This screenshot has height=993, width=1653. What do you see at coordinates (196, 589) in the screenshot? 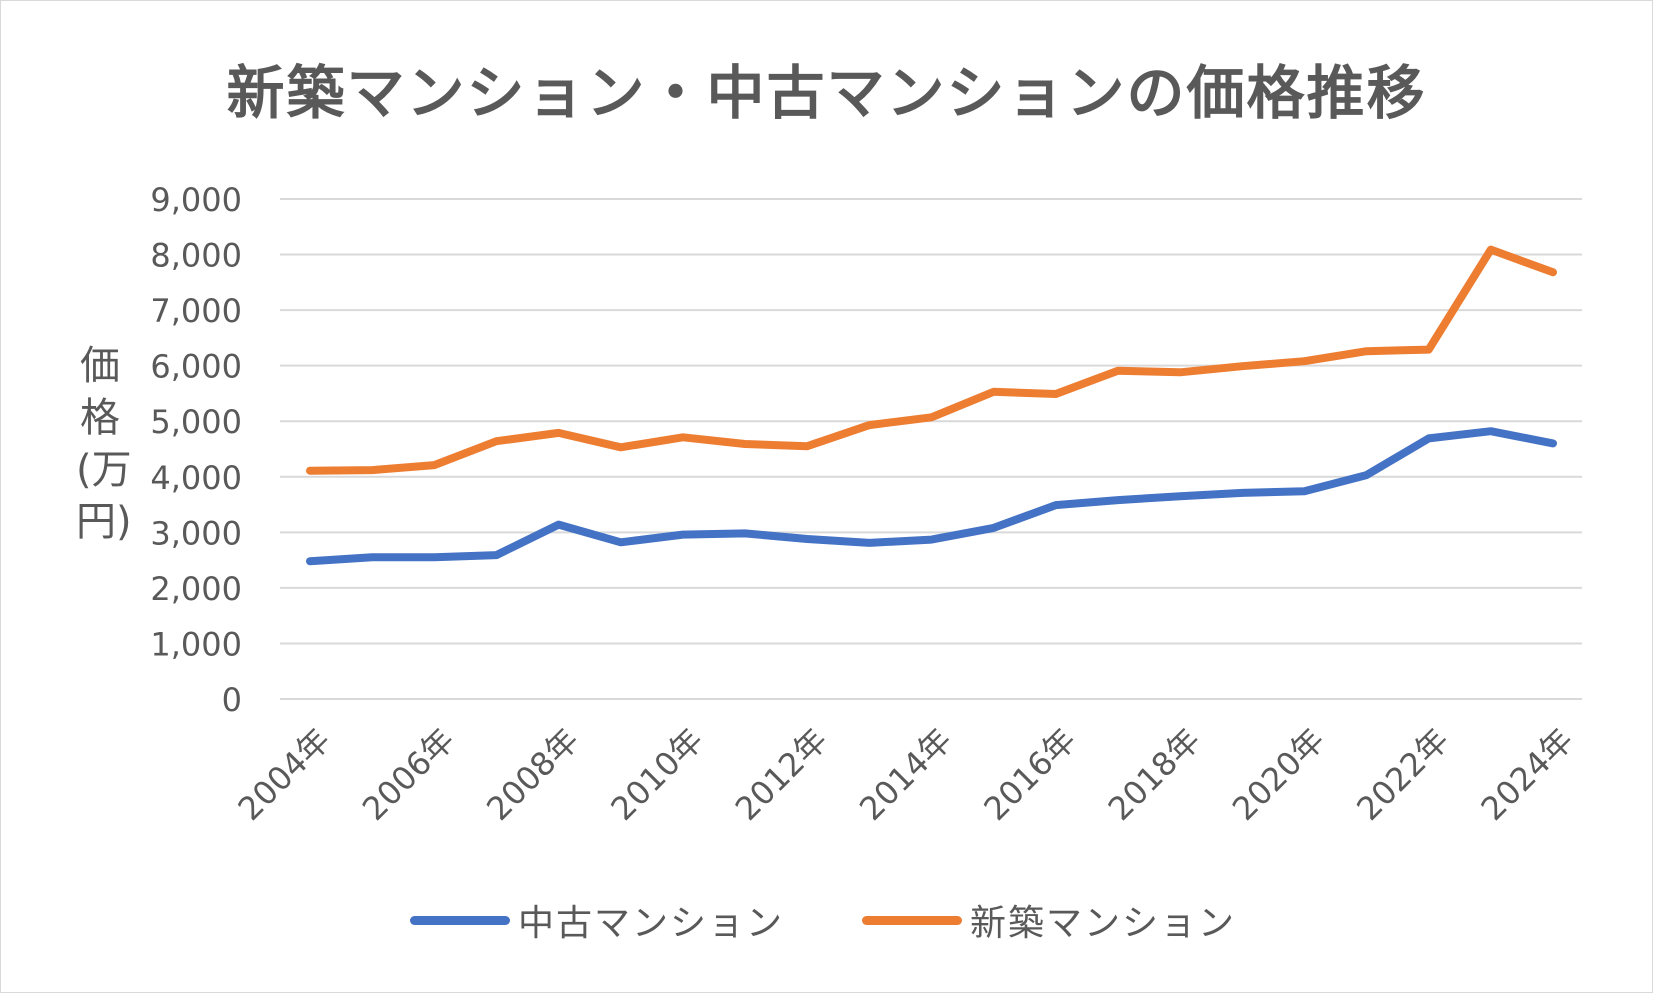
I see `y-tick-label: 2,000` at bounding box center [196, 589].